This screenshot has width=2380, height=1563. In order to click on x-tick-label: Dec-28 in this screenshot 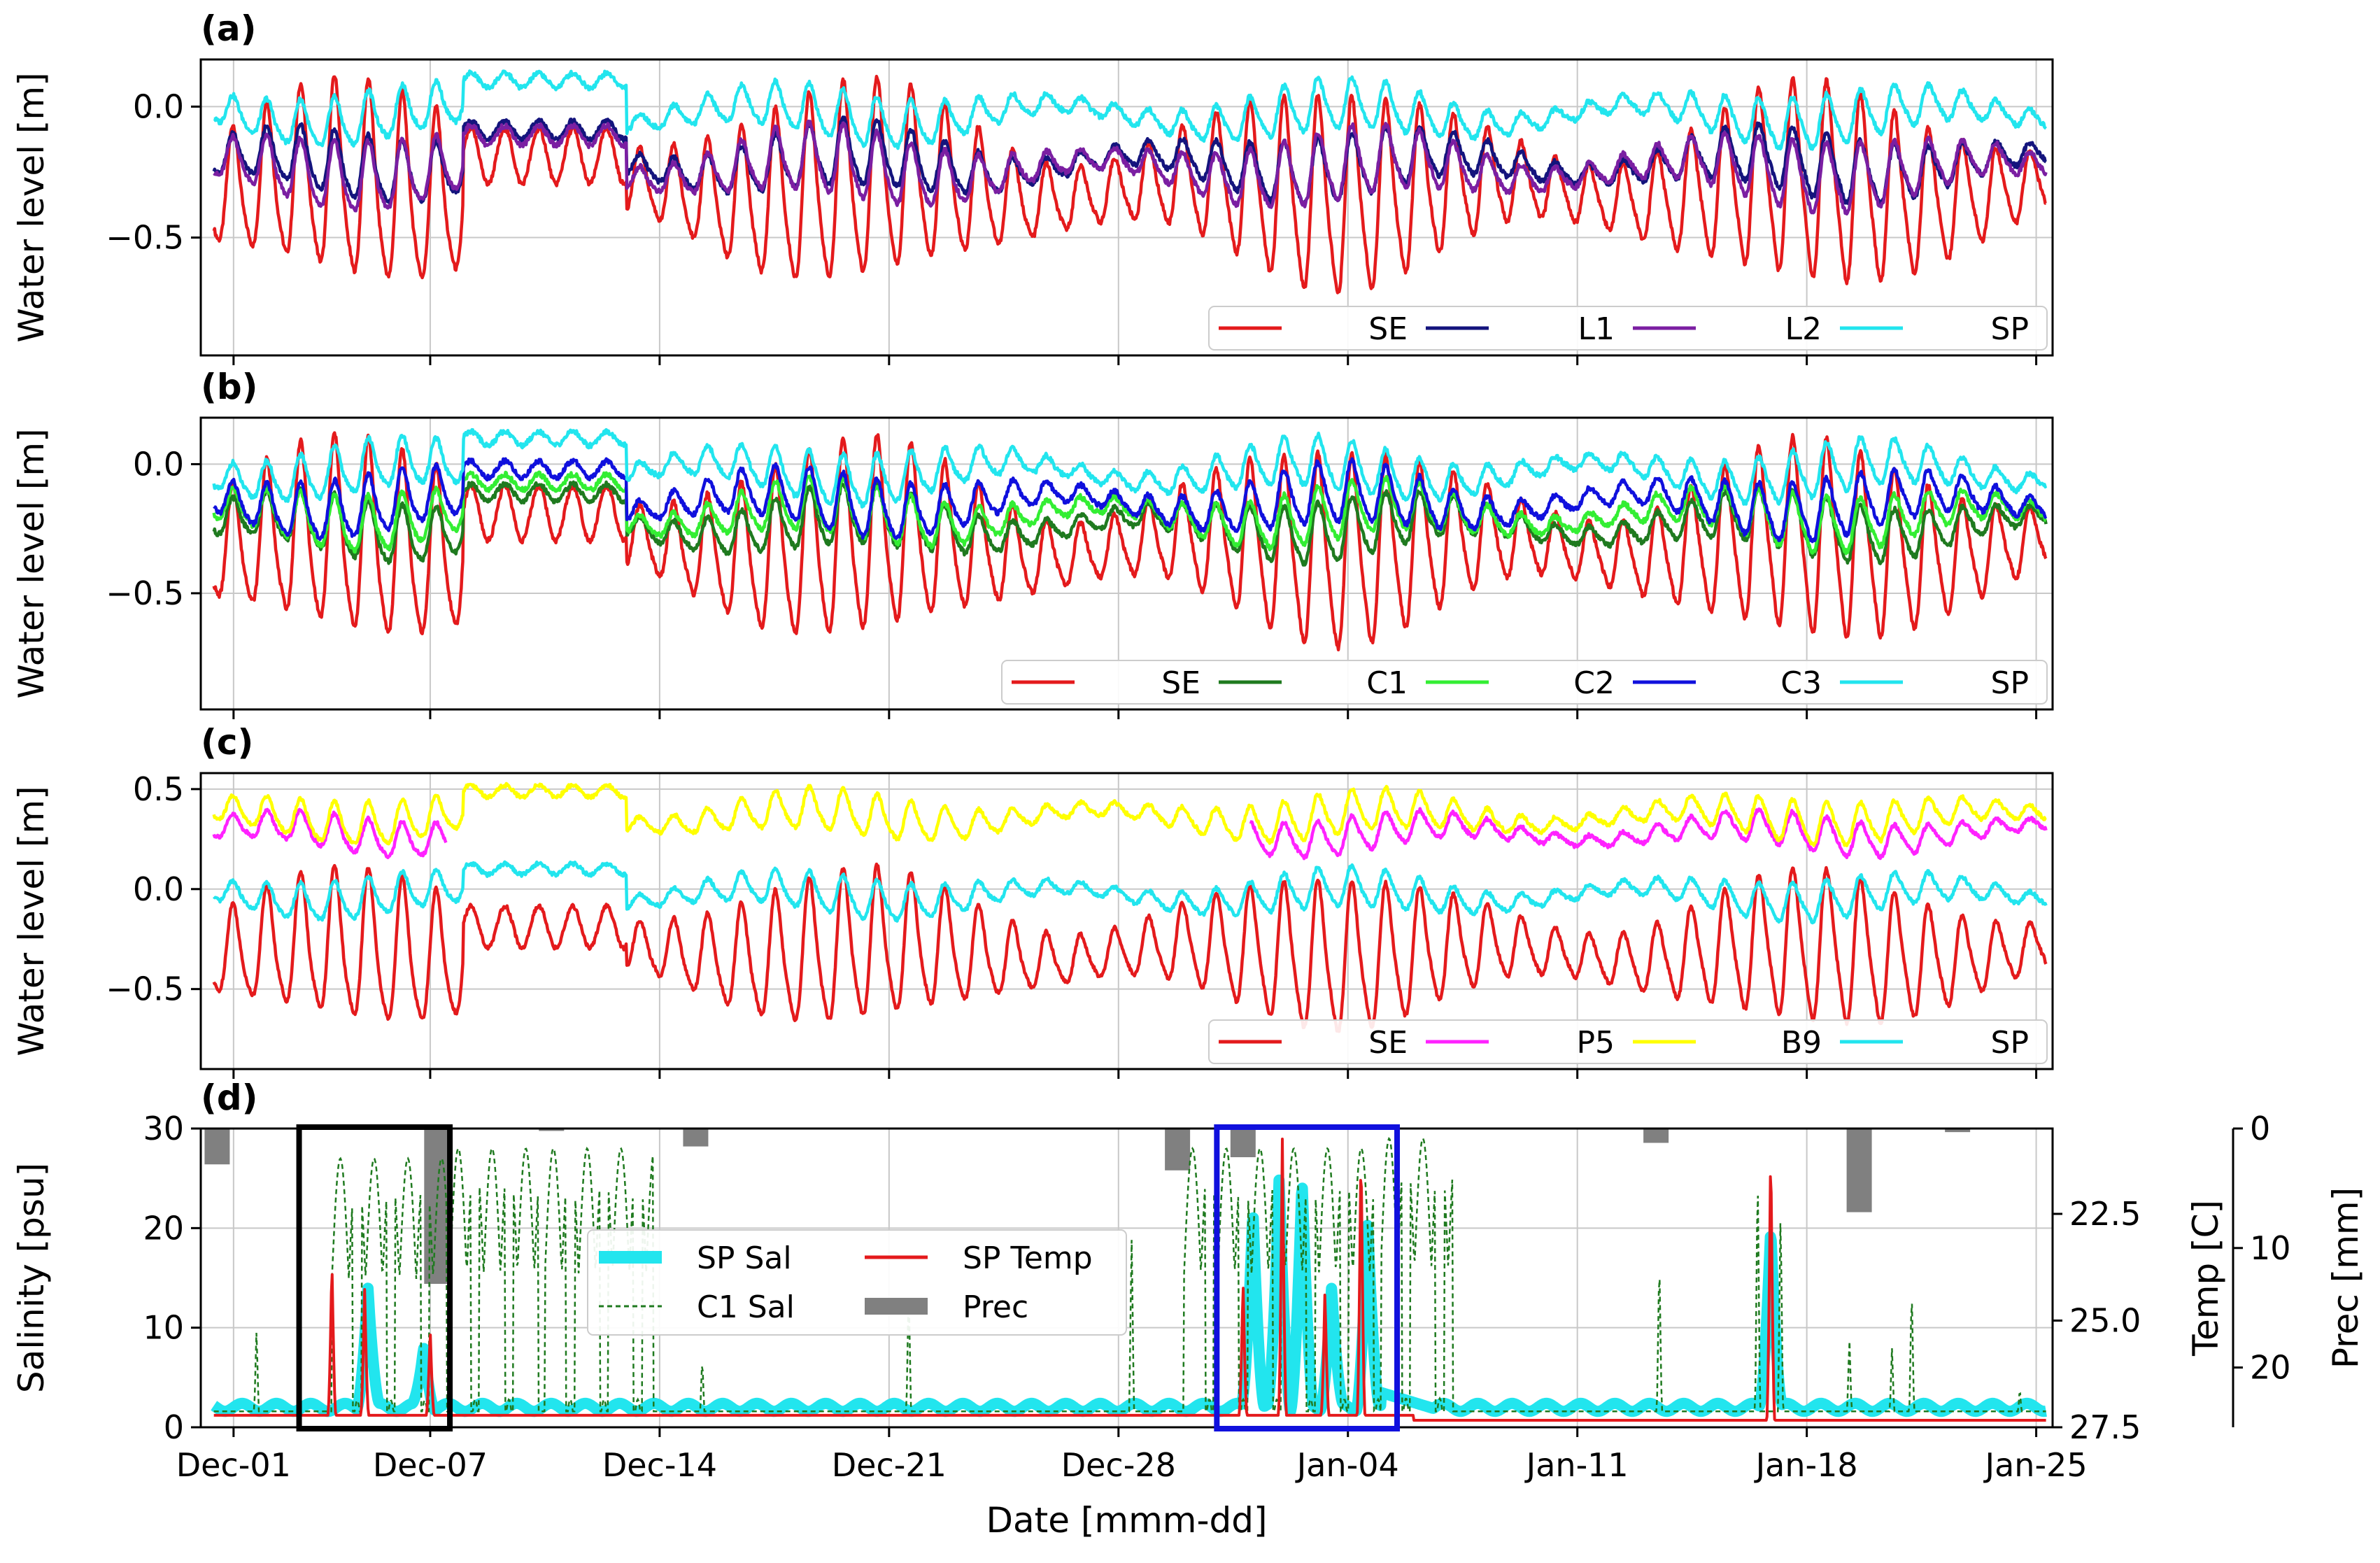, I will do `click(1118, 1465)`.